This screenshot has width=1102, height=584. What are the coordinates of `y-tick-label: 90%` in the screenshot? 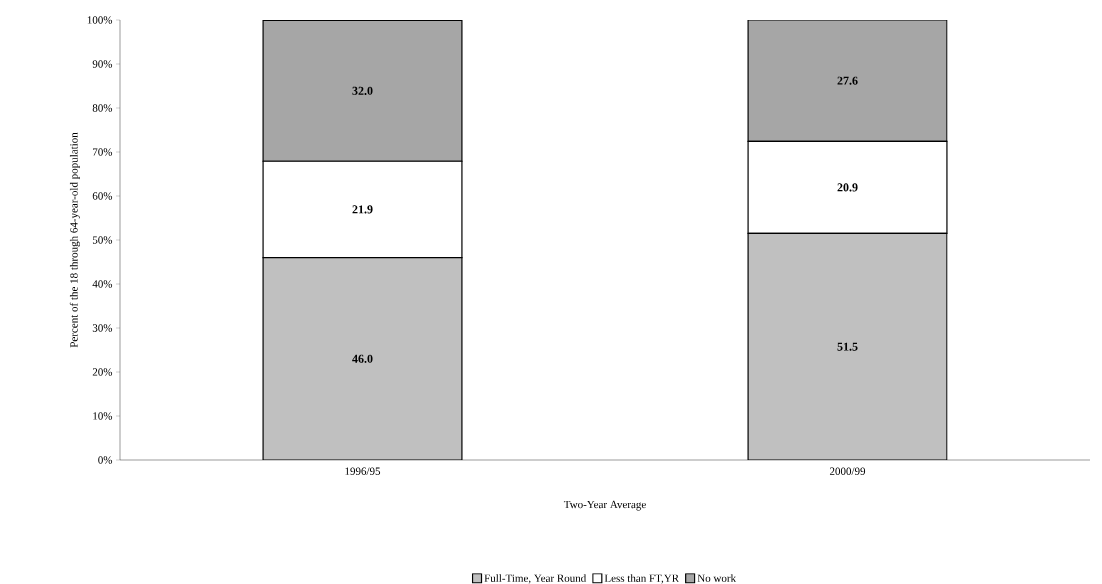 It's located at (102, 64).